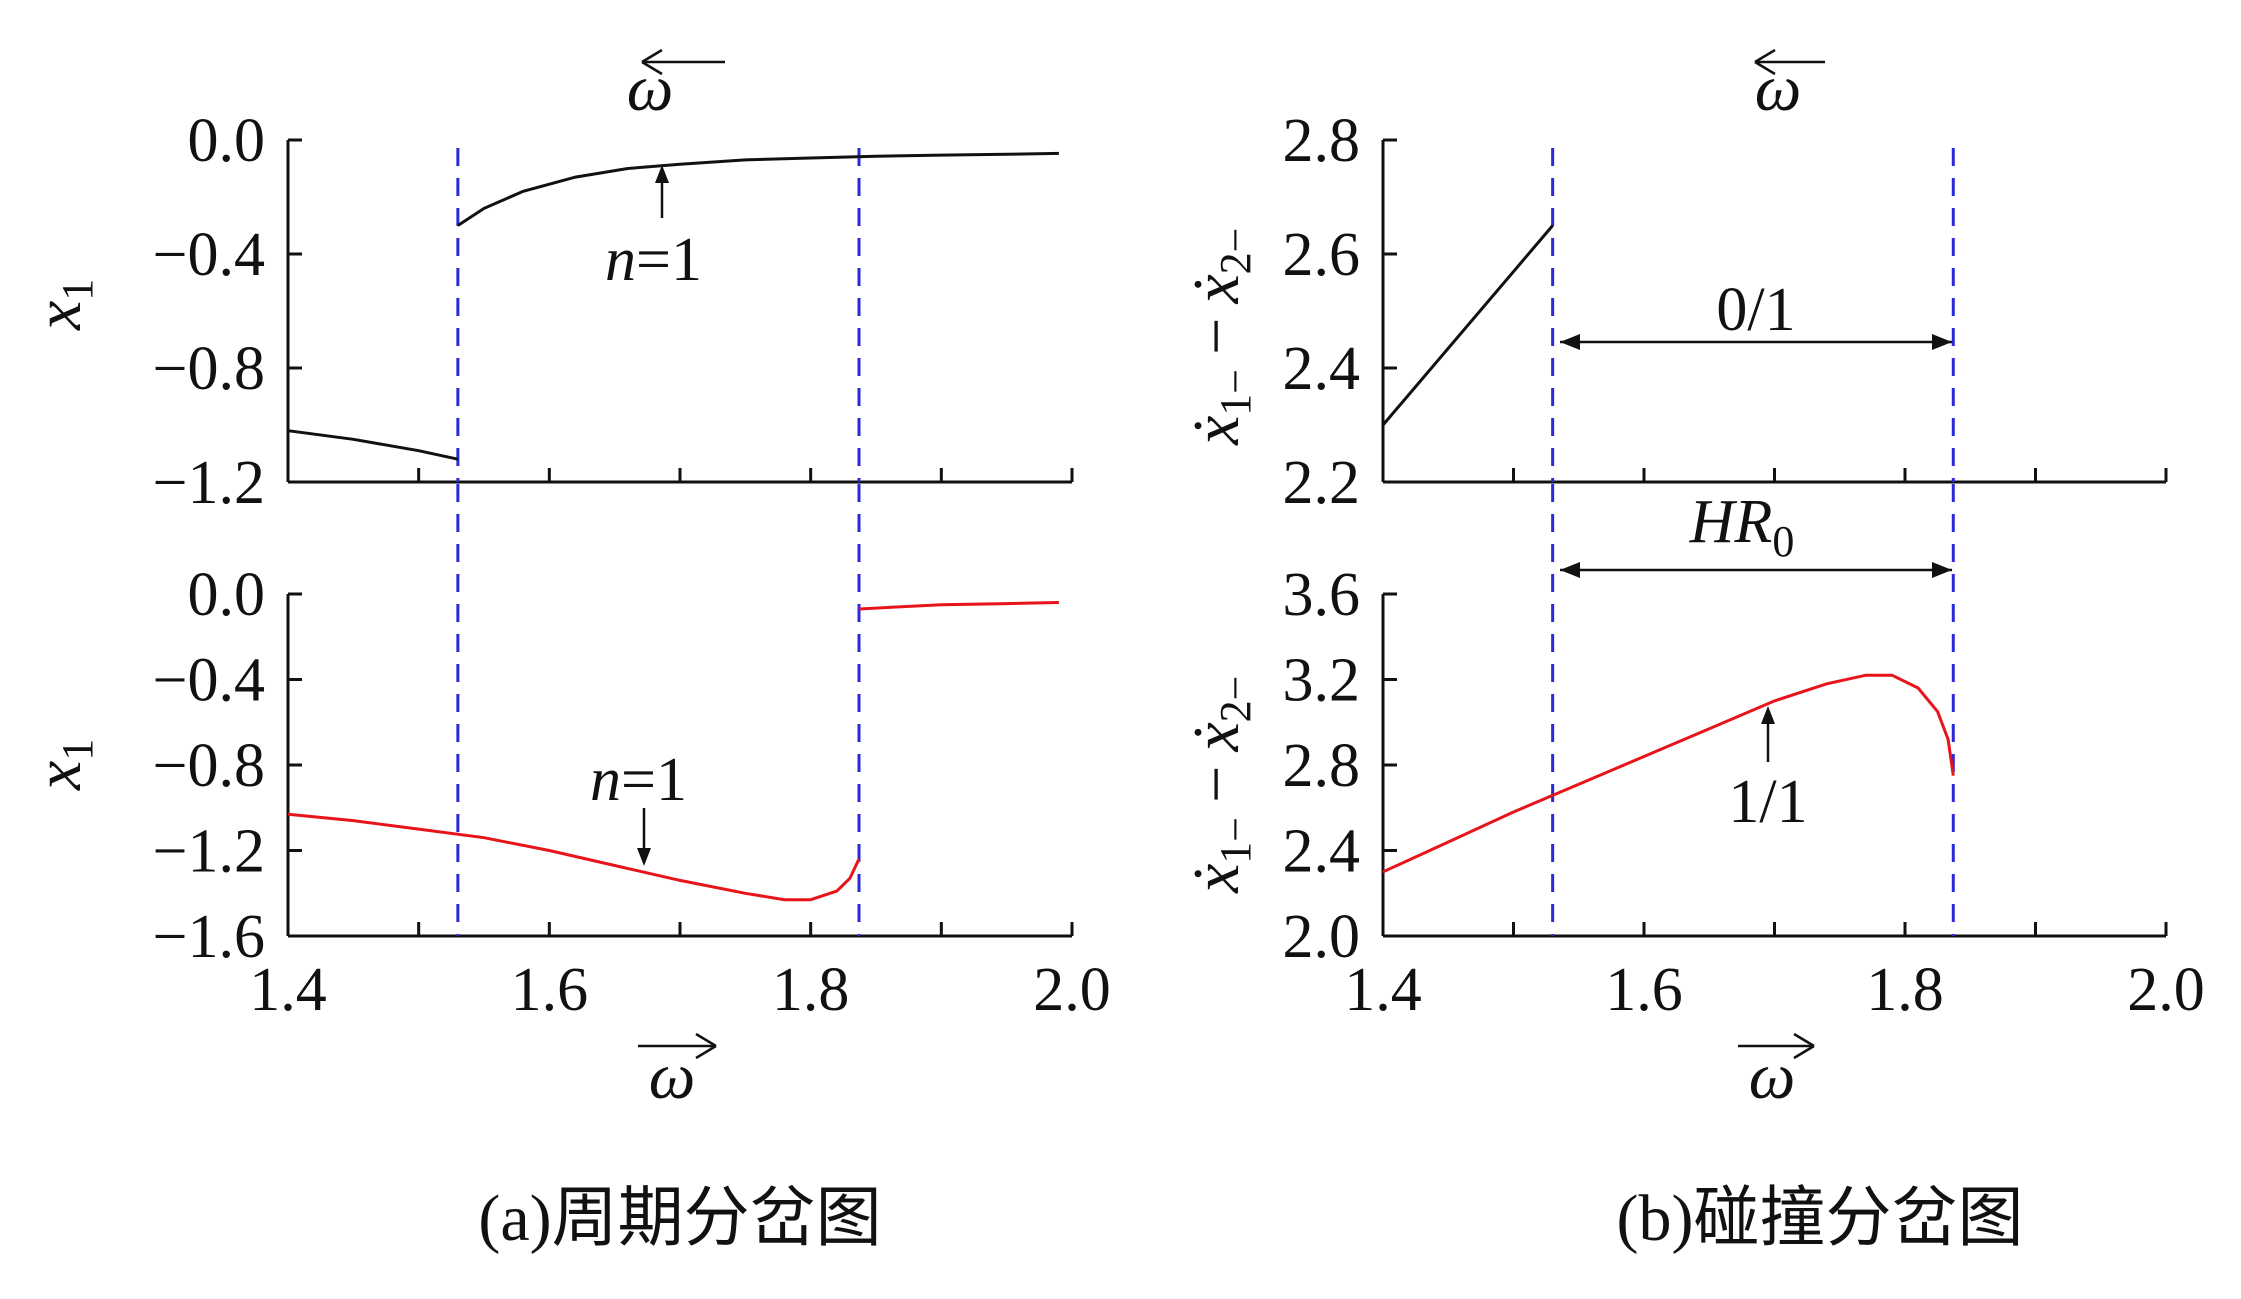  Describe the element at coordinates (1772, 1076) in the screenshot. I see `panel-b-bottom-xlabel-text: ω` at that location.